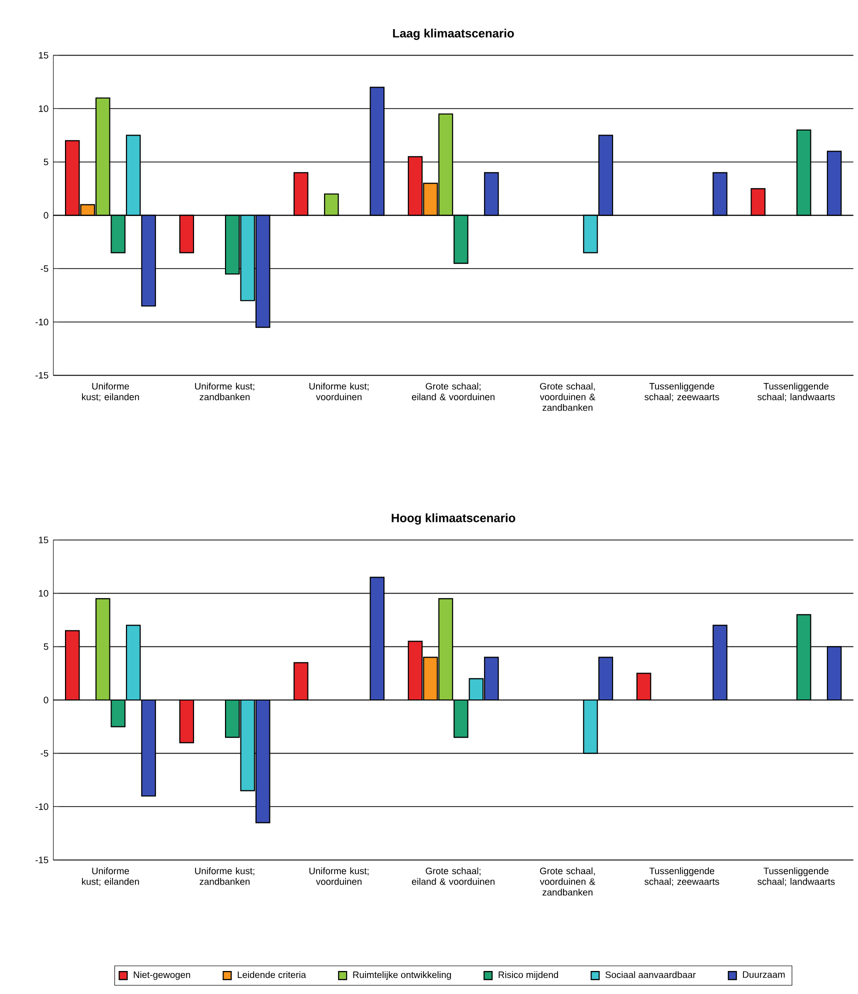 This screenshot has height=994, width=858. I want to click on legend-label: Sociaal aanvaardbaar, so click(650, 974).